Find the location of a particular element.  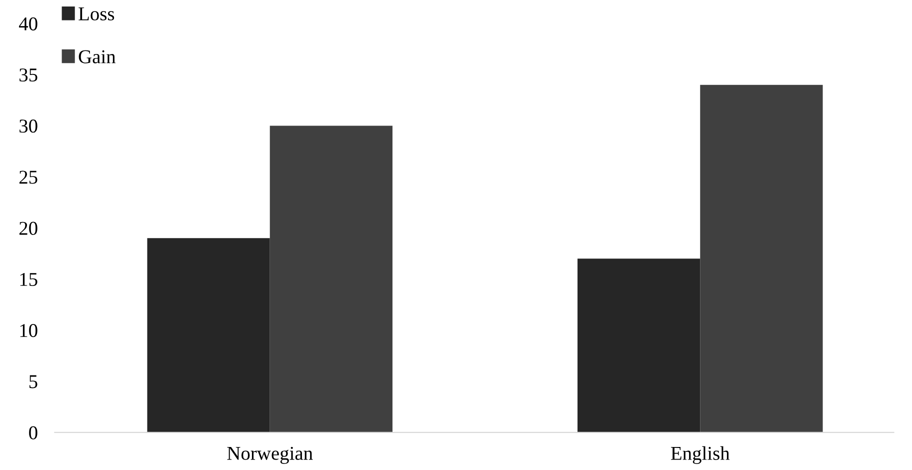

y-tick-label: 25 is located at coordinates (28, 177).